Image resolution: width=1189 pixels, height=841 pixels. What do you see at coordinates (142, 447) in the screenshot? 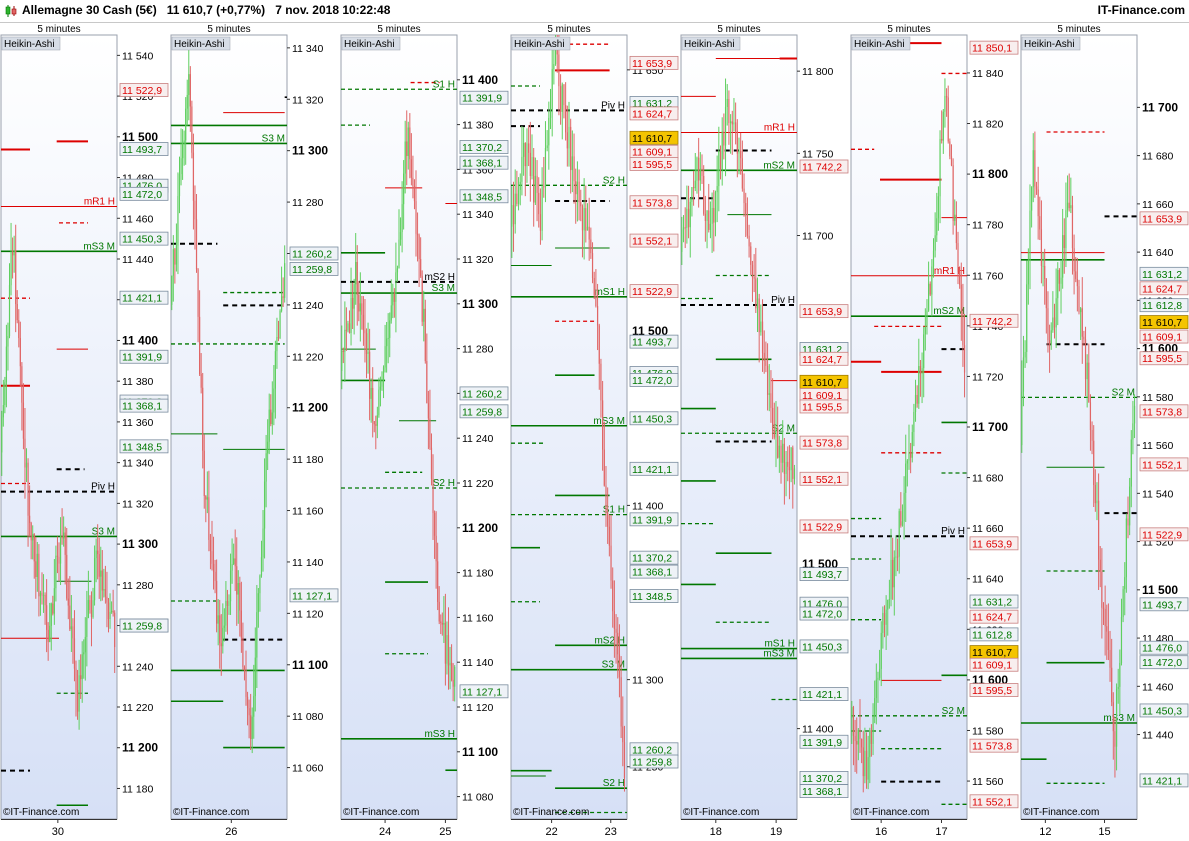
I see `price-tag-label: 11 348,5` at bounding box center [142, 447].